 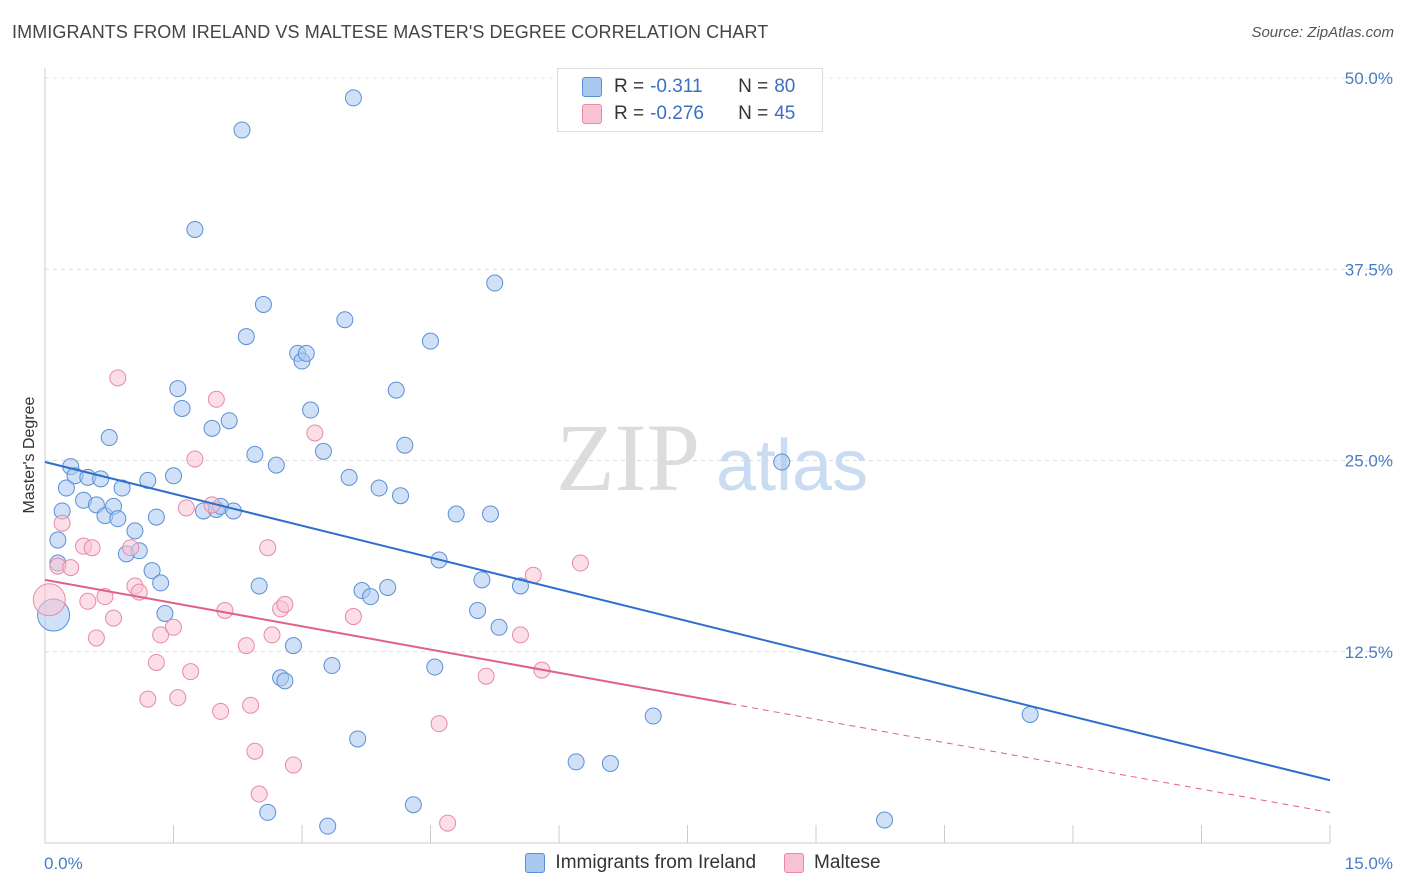 I want to click on legend-row-ireland: R = -0.311 N = 80, so click(x=688, y=87).